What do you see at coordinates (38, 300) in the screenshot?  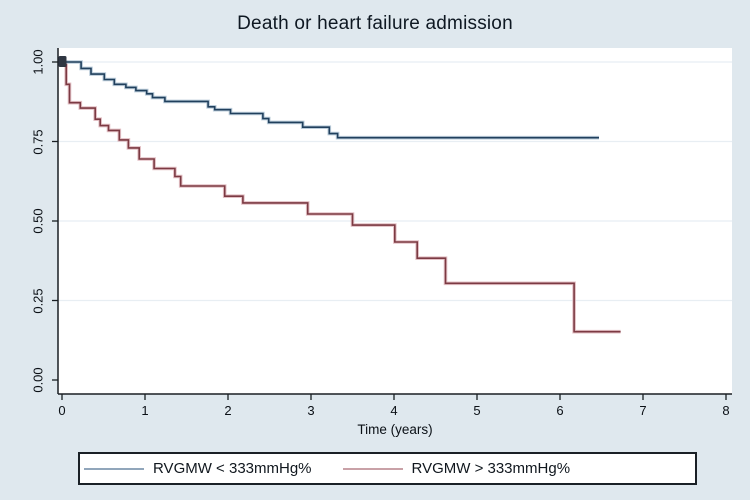 I see `y-tick-label: 0.25` at bounding box center [38, 300].